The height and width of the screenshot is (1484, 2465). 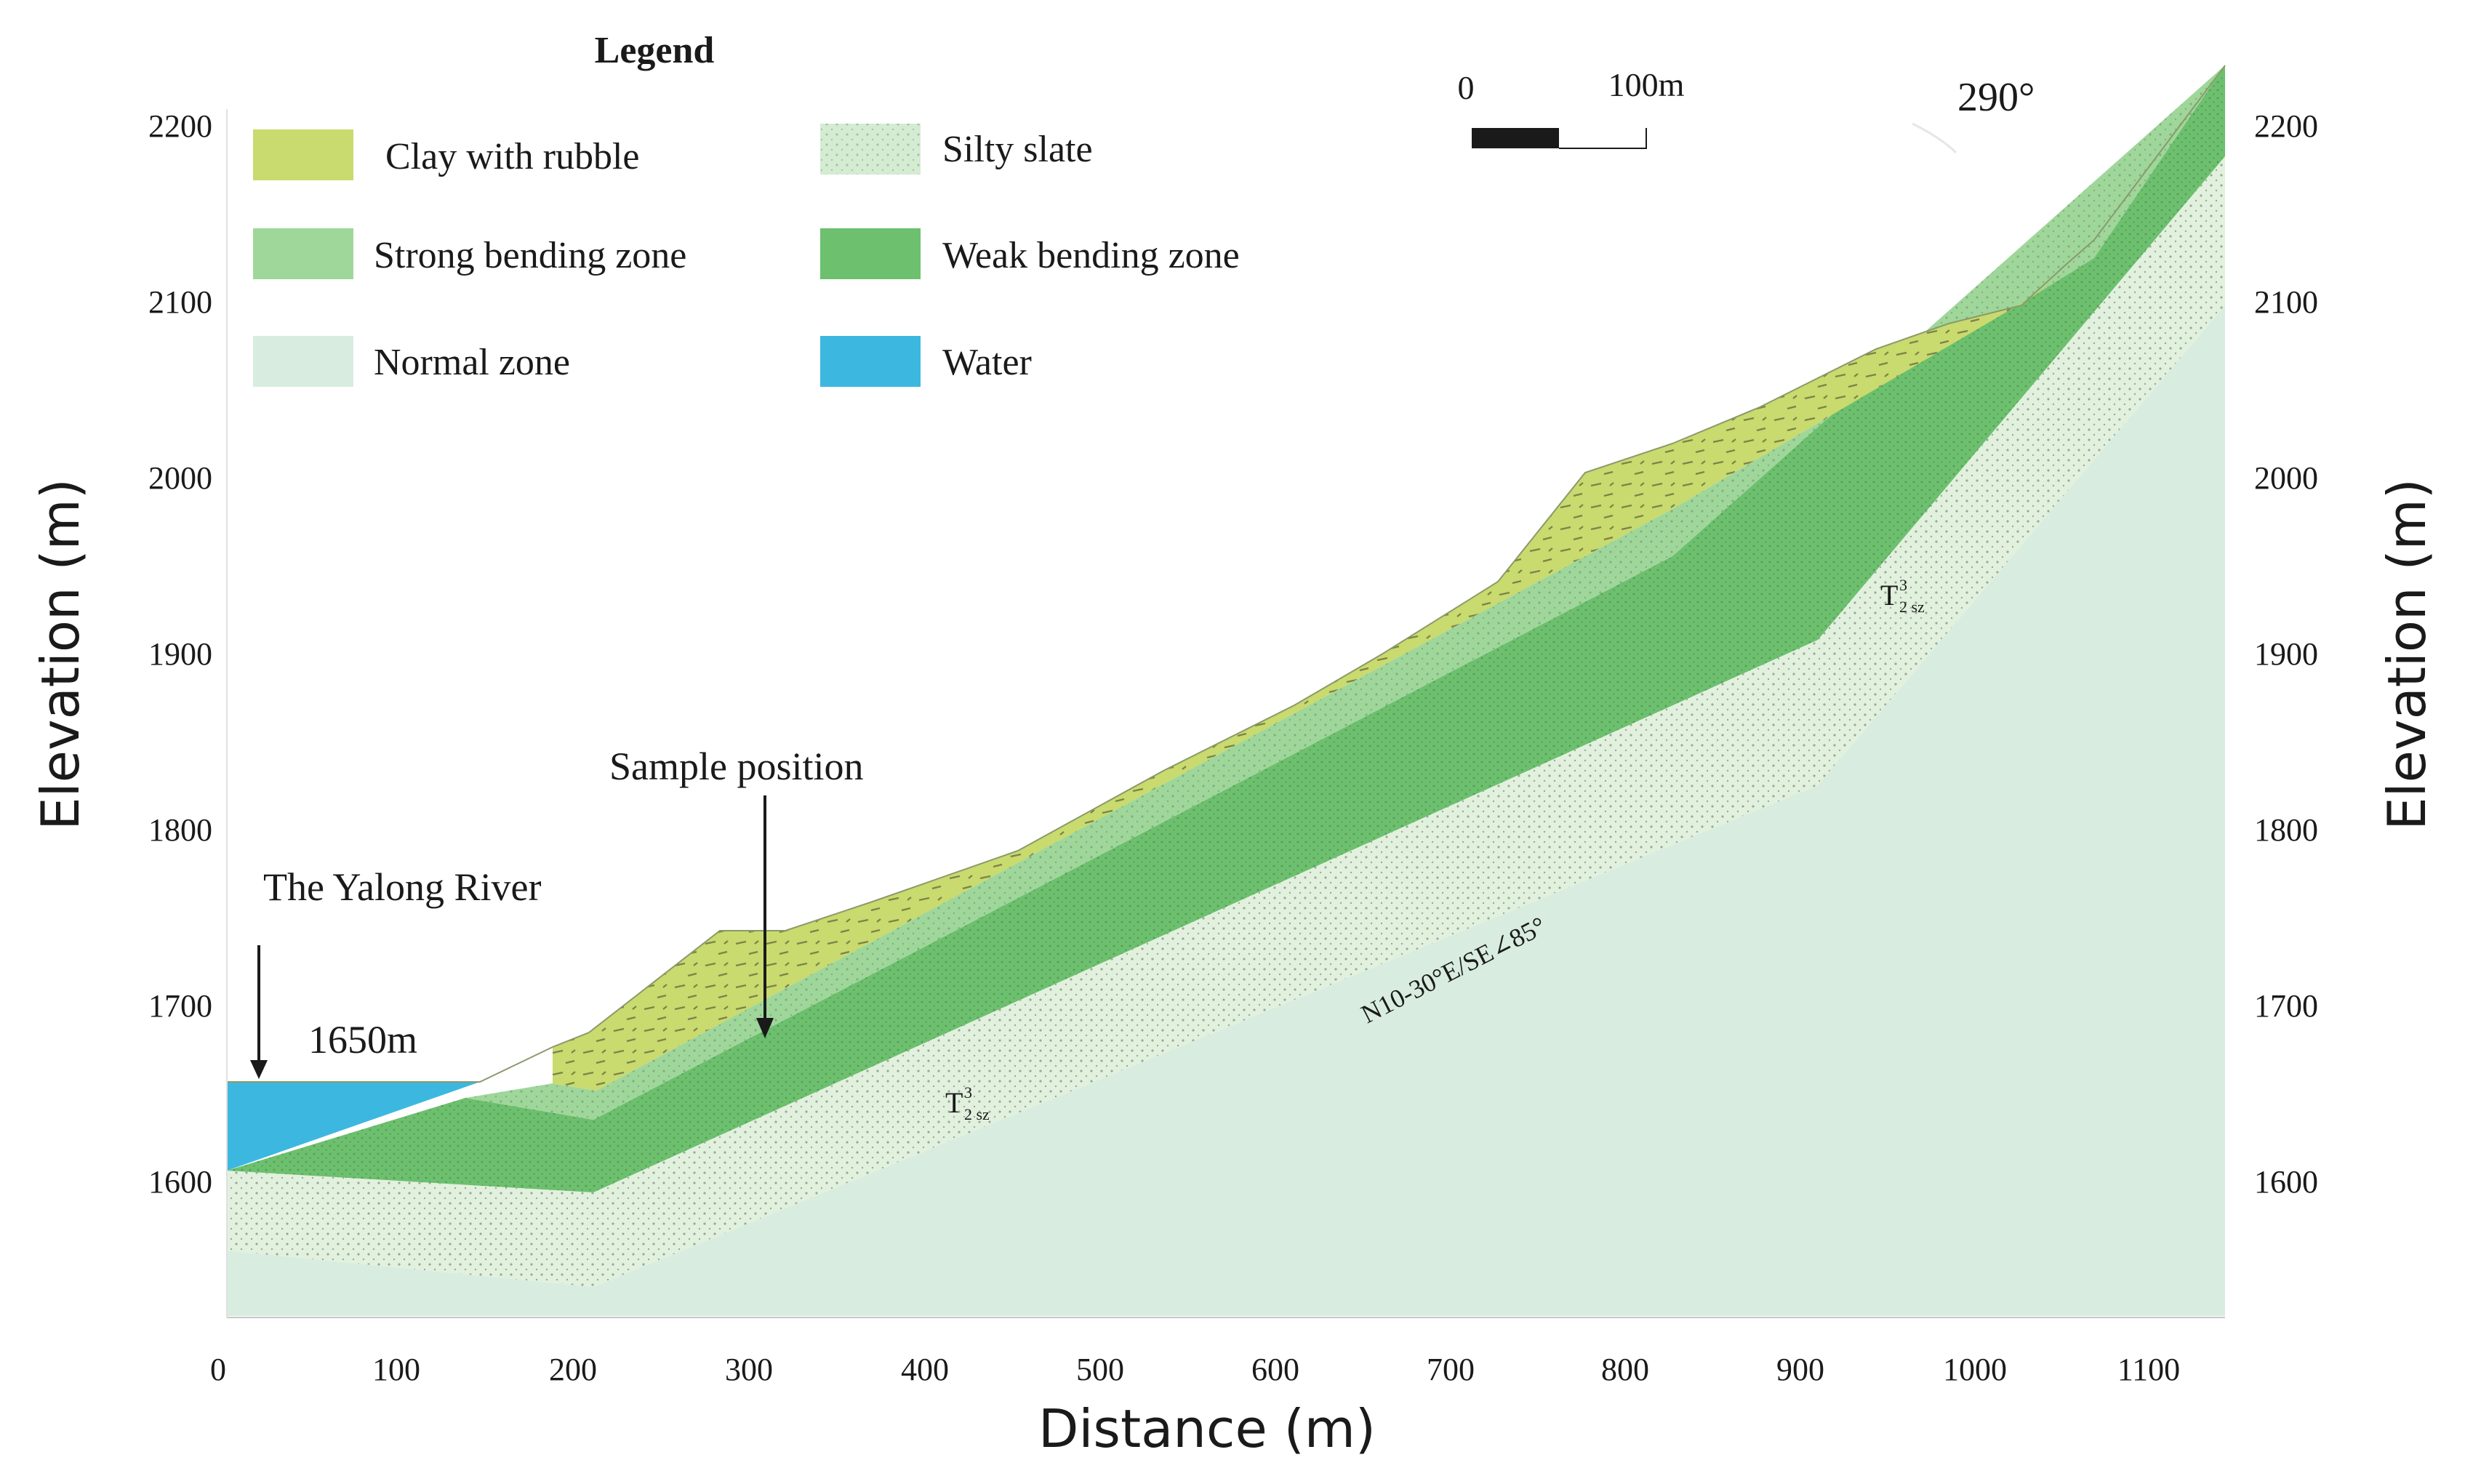 What do you see at coordinates (987, 362) in the screenshot?
I see `legend-label-water: Water` at bounding box center [987, 362].